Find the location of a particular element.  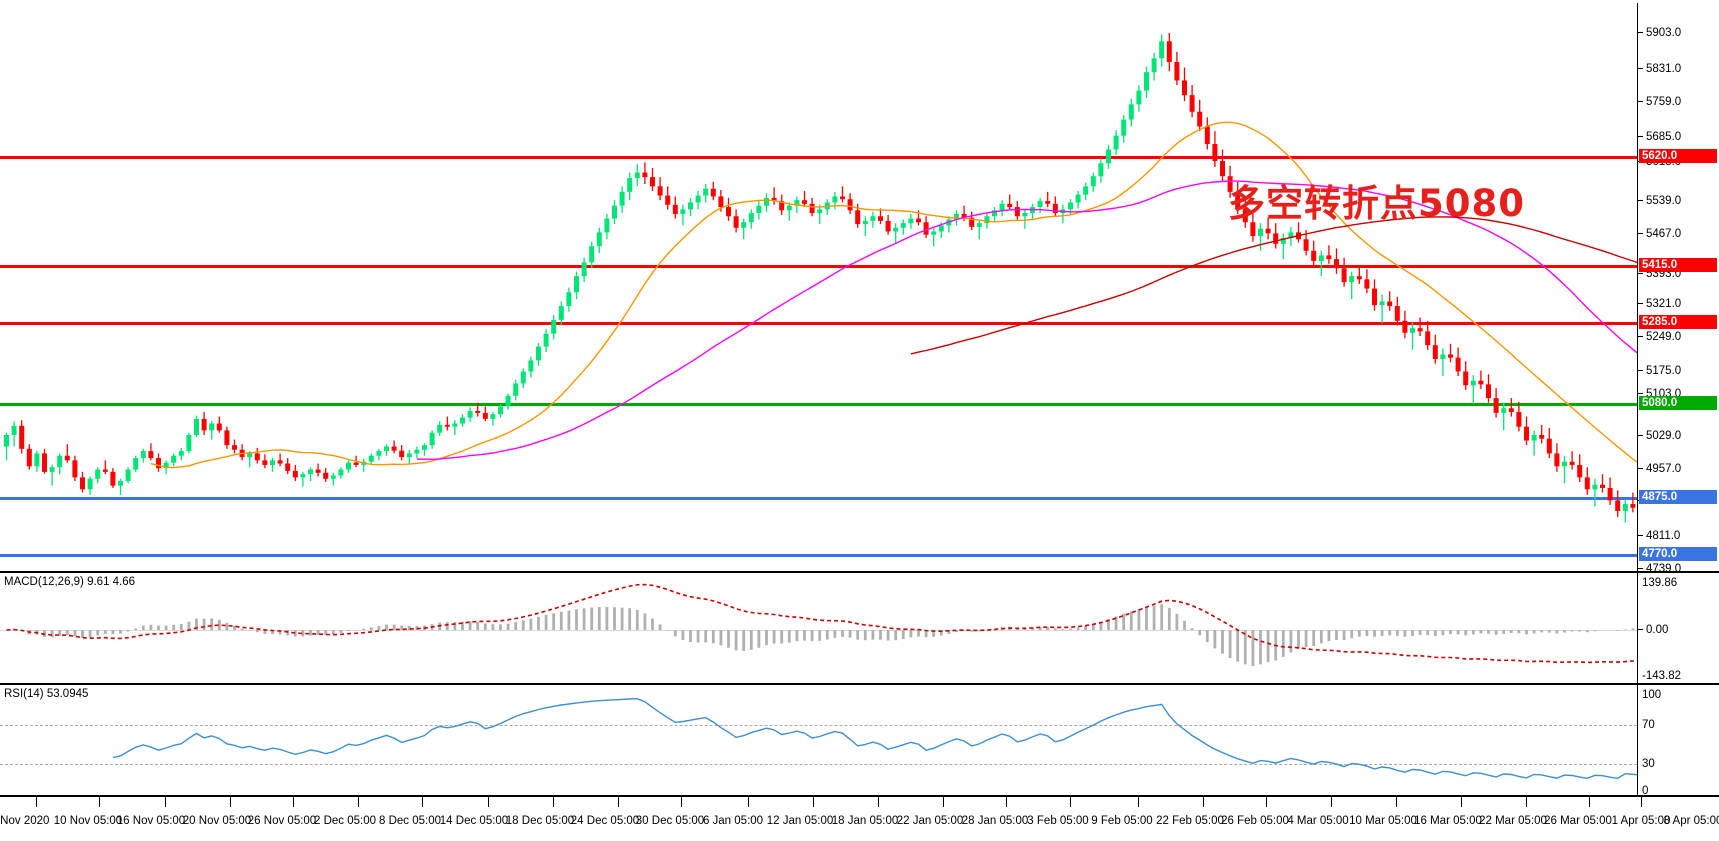

price-tick: 4739.0 is located at coordinates (1659, 569).